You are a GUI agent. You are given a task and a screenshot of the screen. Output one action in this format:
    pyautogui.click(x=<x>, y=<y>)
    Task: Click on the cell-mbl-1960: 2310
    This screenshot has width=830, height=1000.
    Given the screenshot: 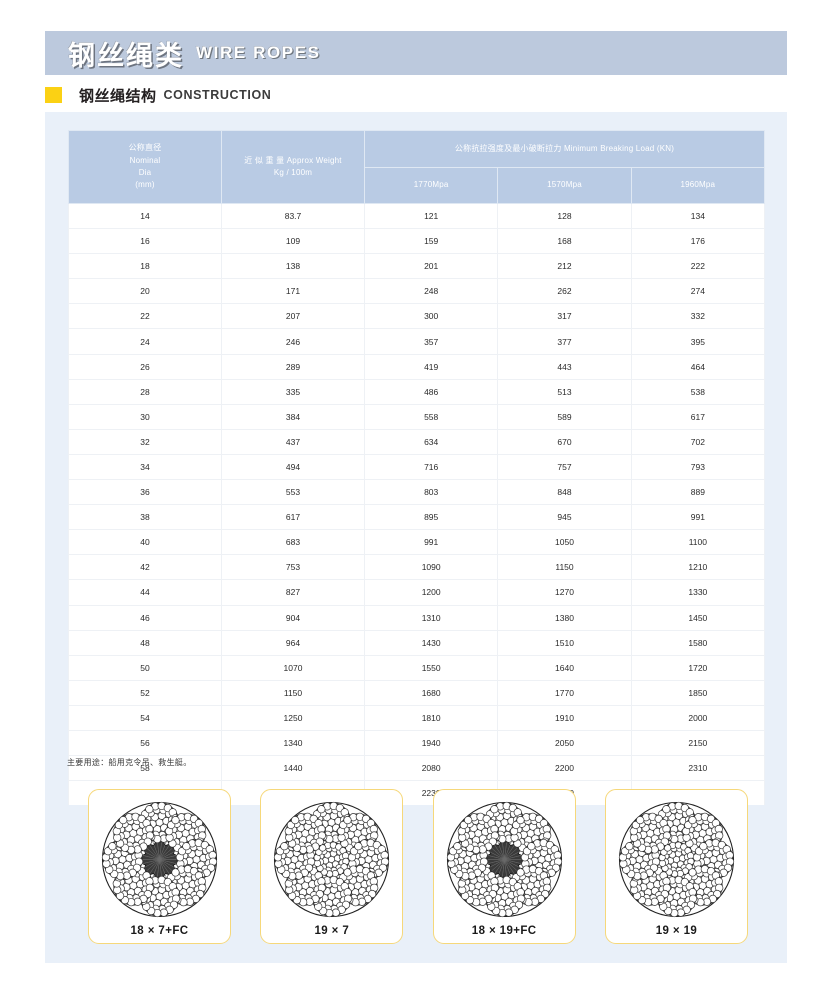 What is the action you would take?
    pyautogui.click(x=698, y=768)
    